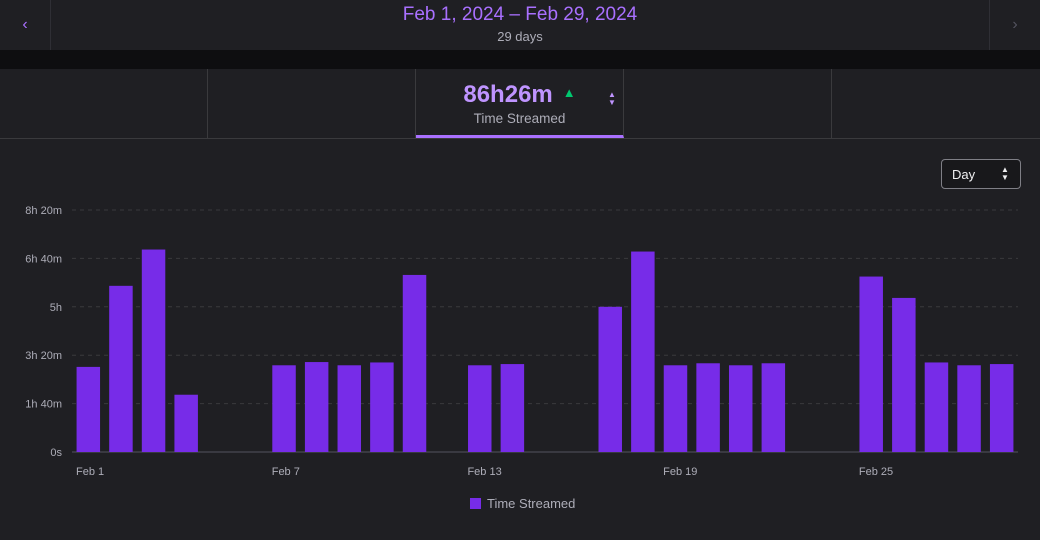 This screenshot has width=1040, height=540. What do you see at coordinates (43, 405) in the screenshot?
I see `y-tick-label: 1h 40m` at bounding box center [43, 405].